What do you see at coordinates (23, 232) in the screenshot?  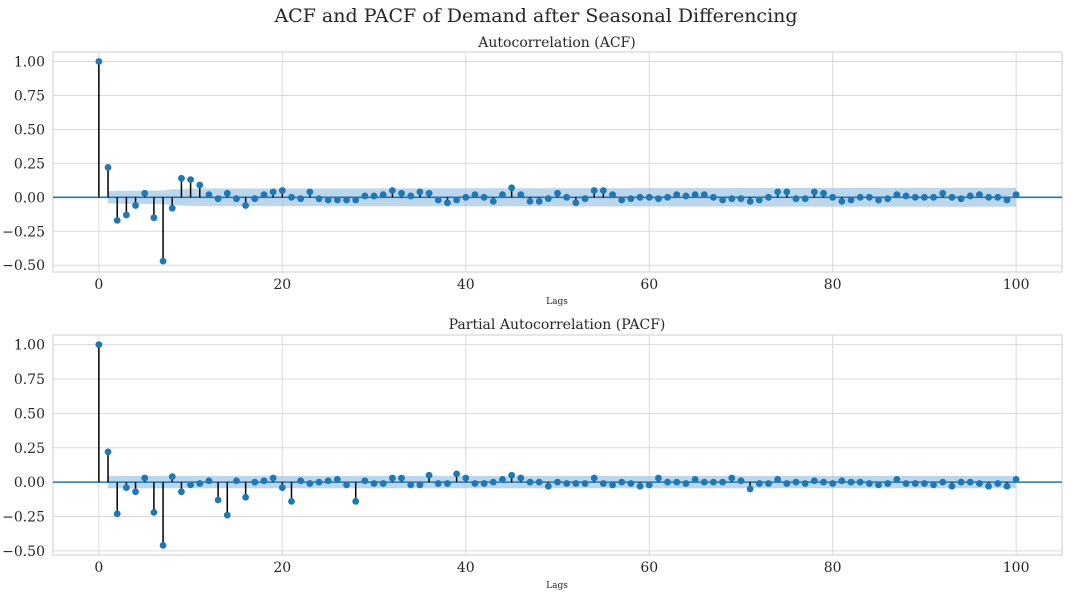 I see `acf-ytick-label: −0.25` at bounding box center [23, 232].